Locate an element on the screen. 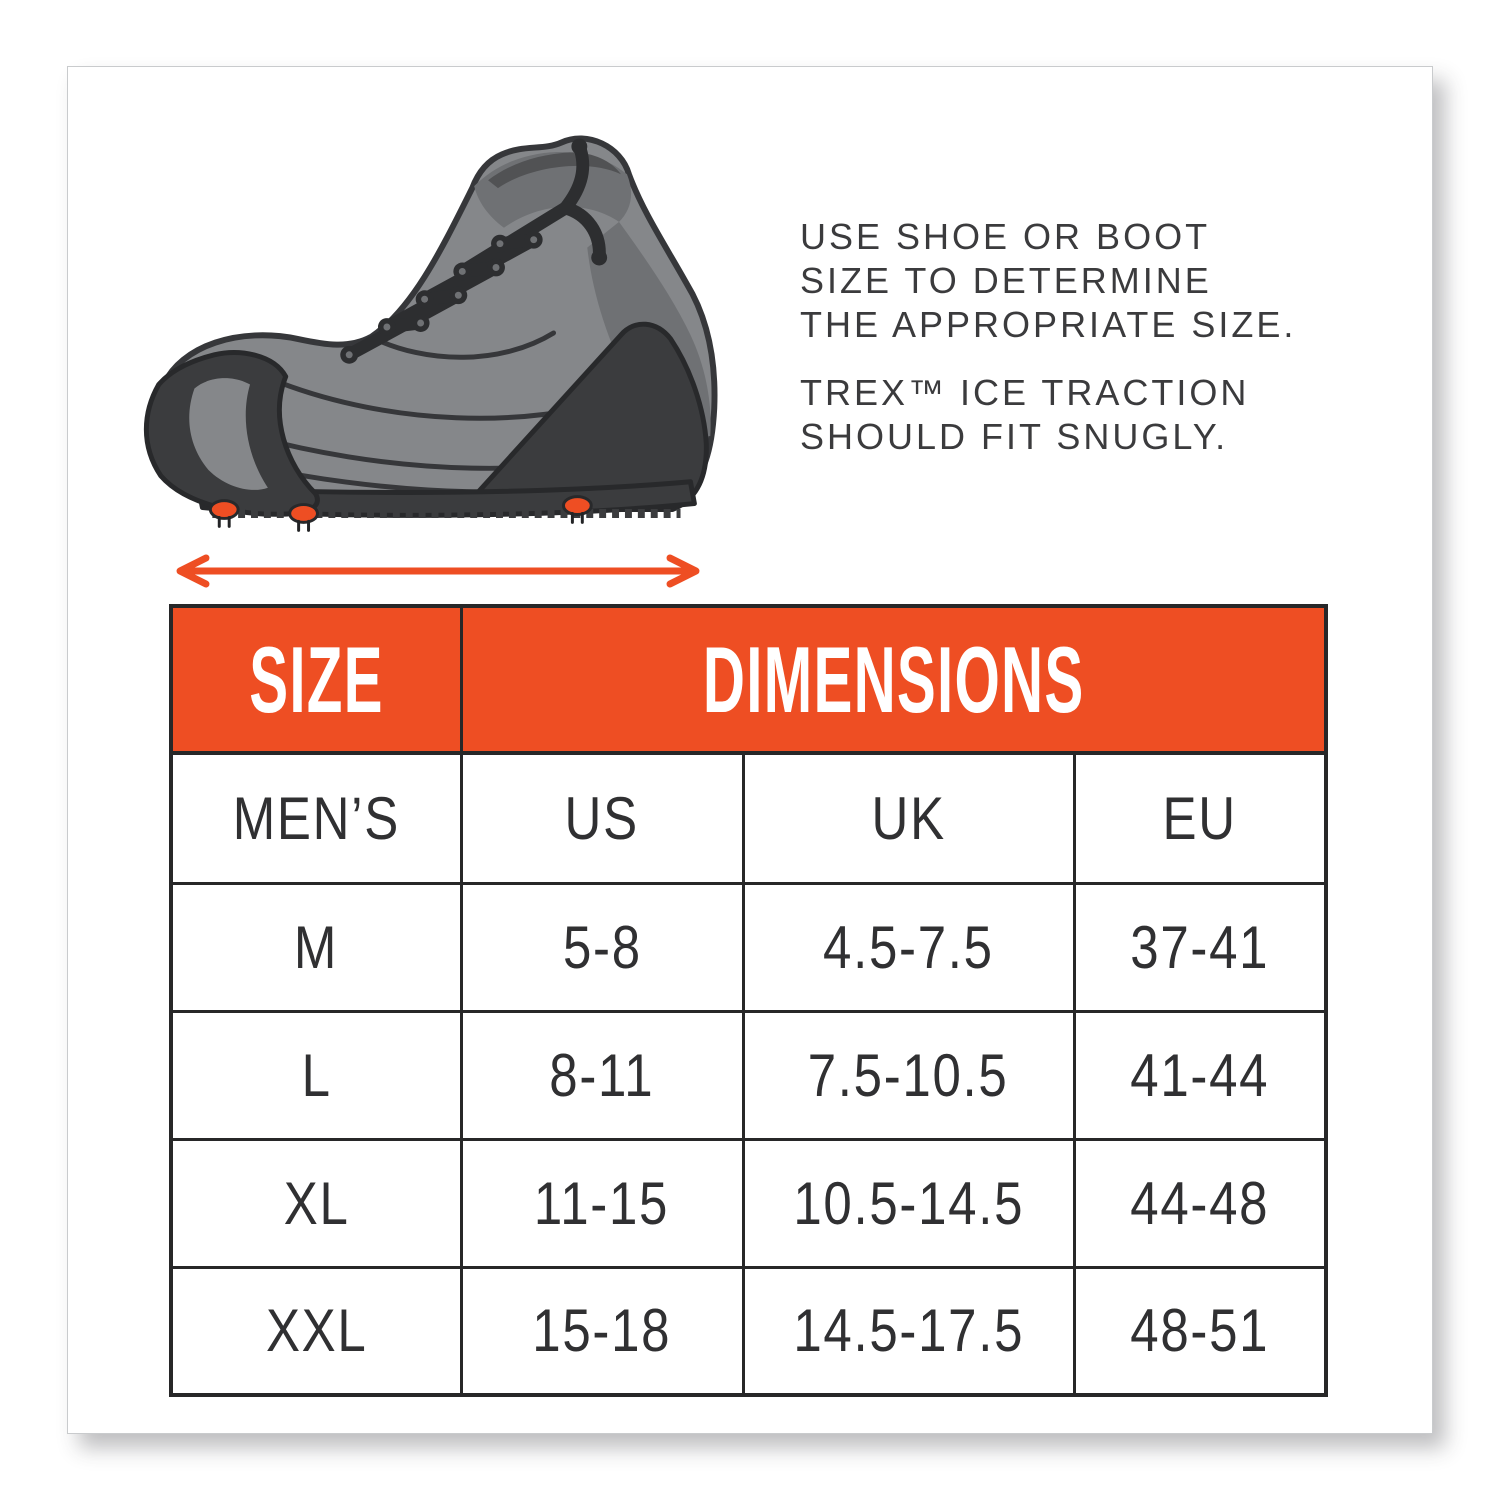  table-cell: 4.5-7.5 is located at coordinates (908, 947).